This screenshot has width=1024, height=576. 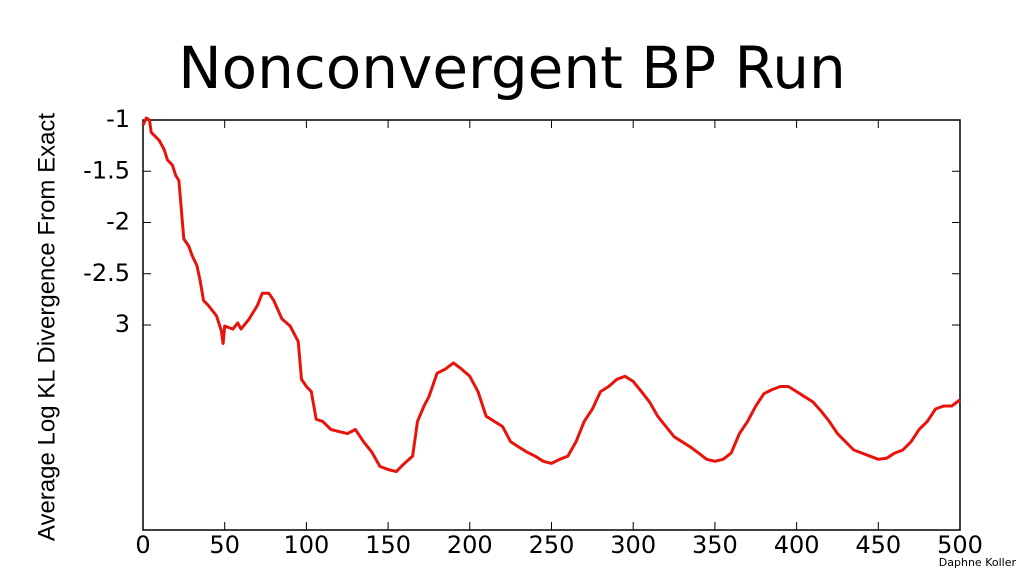 What do you see at coordinates (960, 545) in the screenshot?
I see `x-tick-label: 500` at bounding box center [960, 545].